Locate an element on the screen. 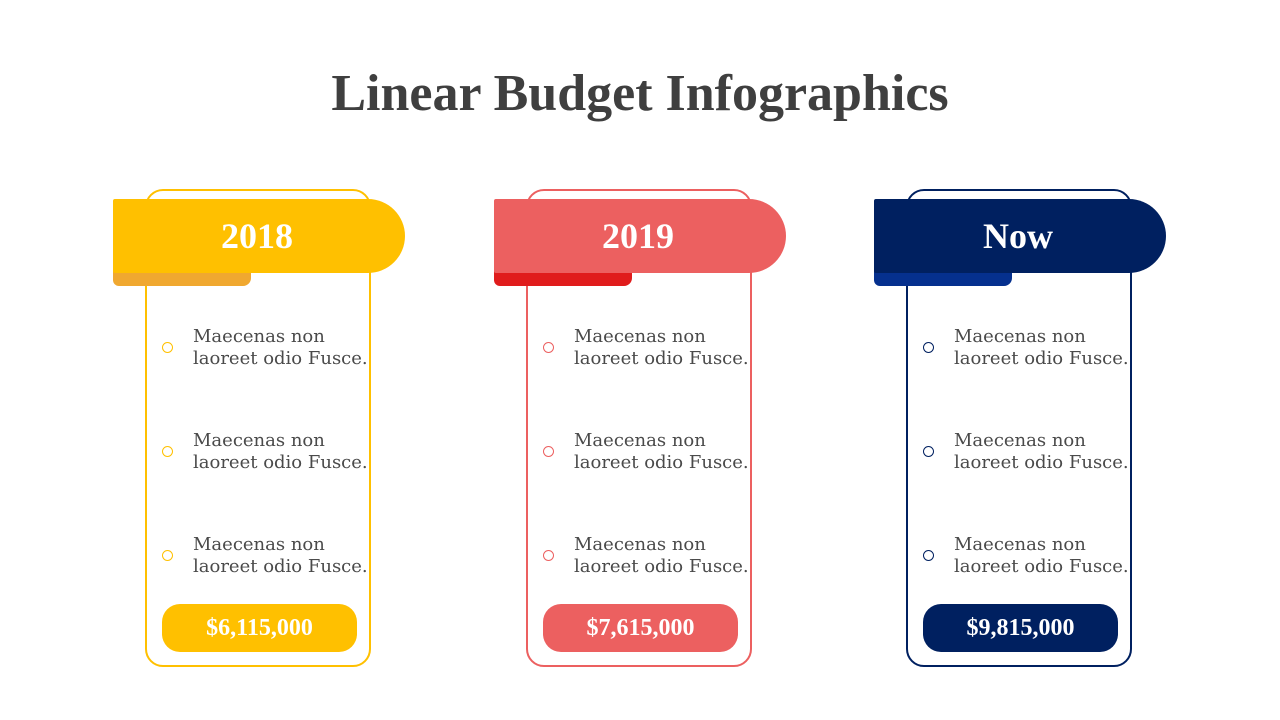  amount-value: $6,115,000 is located at coordinates (259, 627).